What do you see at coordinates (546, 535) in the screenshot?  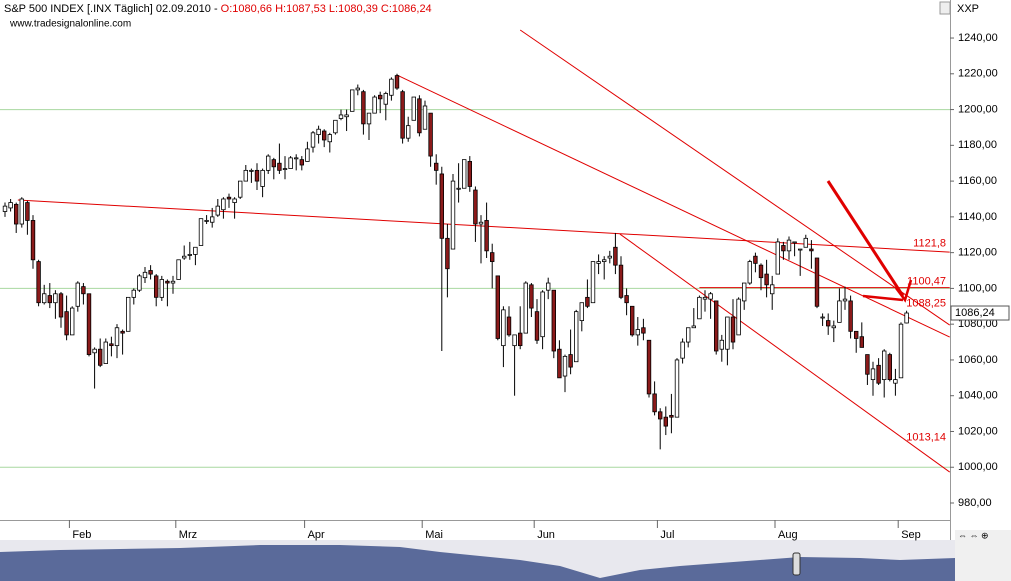 I see `x-tick-label: Jun` at bounding box center [546, 535].